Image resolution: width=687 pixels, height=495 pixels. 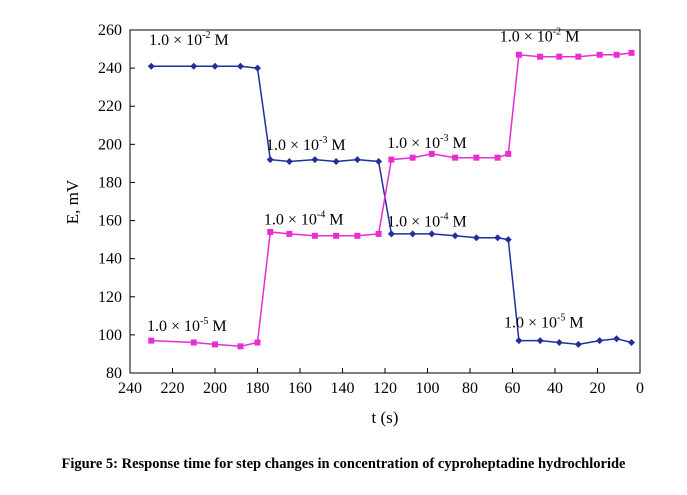 I want to click on y-tick-label: 120, so click(x=110, y=297).